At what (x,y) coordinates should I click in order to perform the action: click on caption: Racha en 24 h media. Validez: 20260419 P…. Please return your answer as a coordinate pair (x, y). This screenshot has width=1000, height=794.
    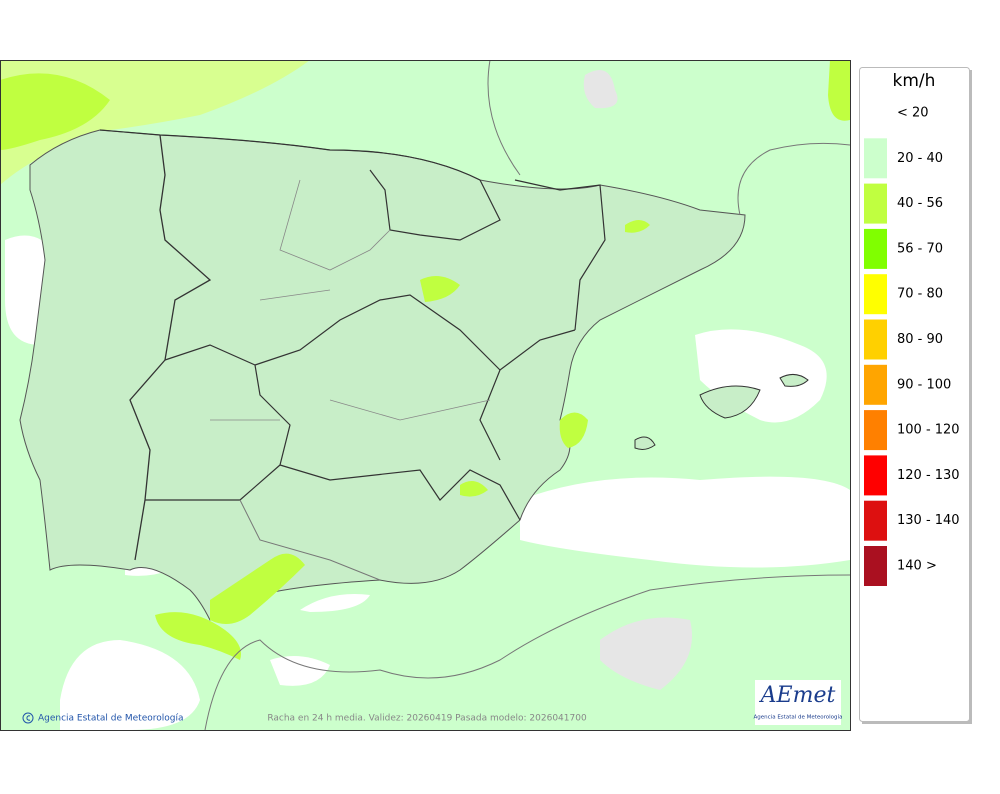
    Looking at the image, I should click on (427, 719).